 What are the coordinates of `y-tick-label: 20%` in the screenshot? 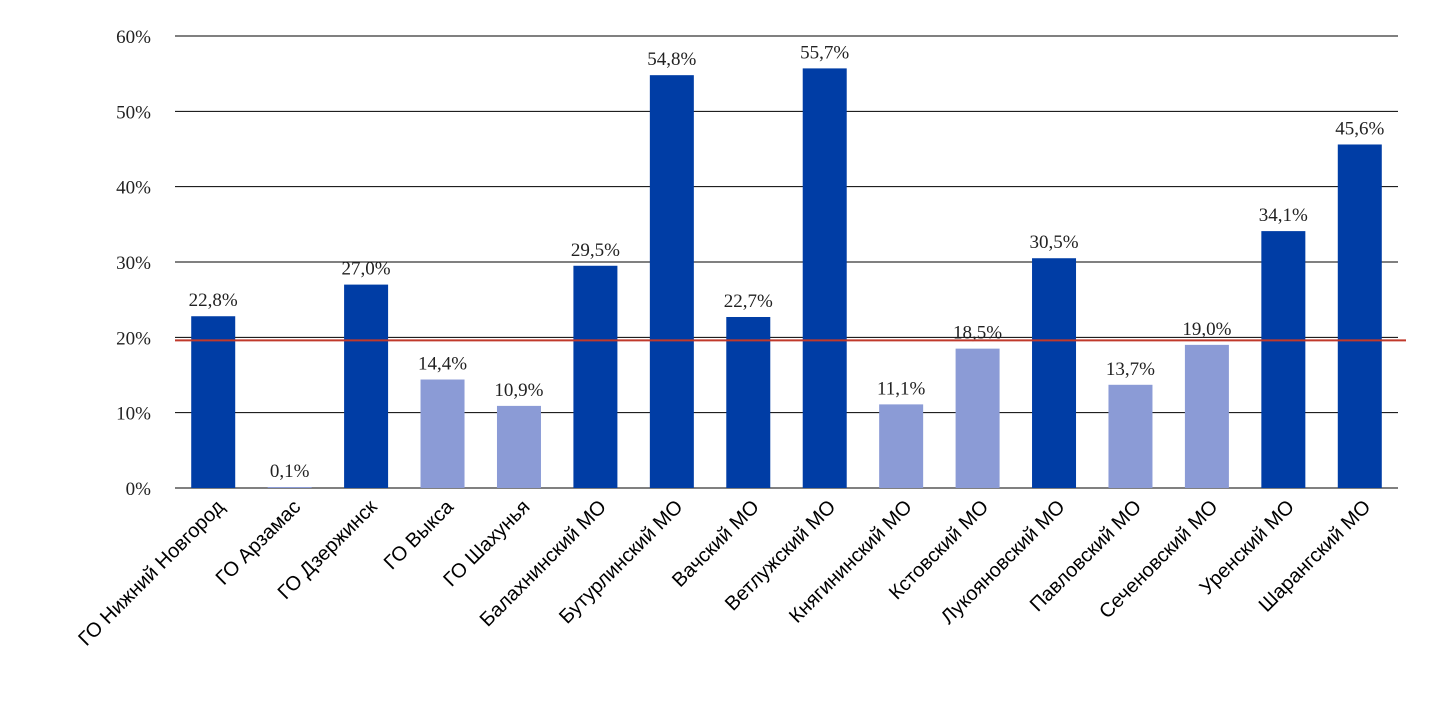 It's located at (133, 338).